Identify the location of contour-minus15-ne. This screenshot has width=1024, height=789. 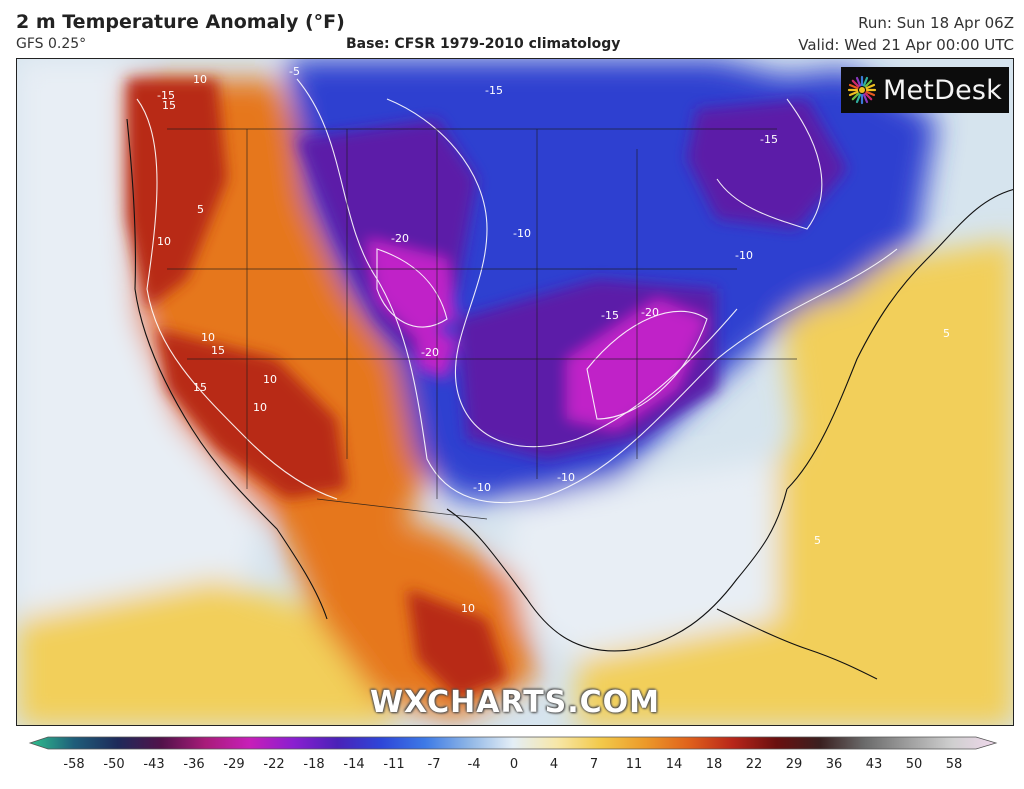
(769, 164).